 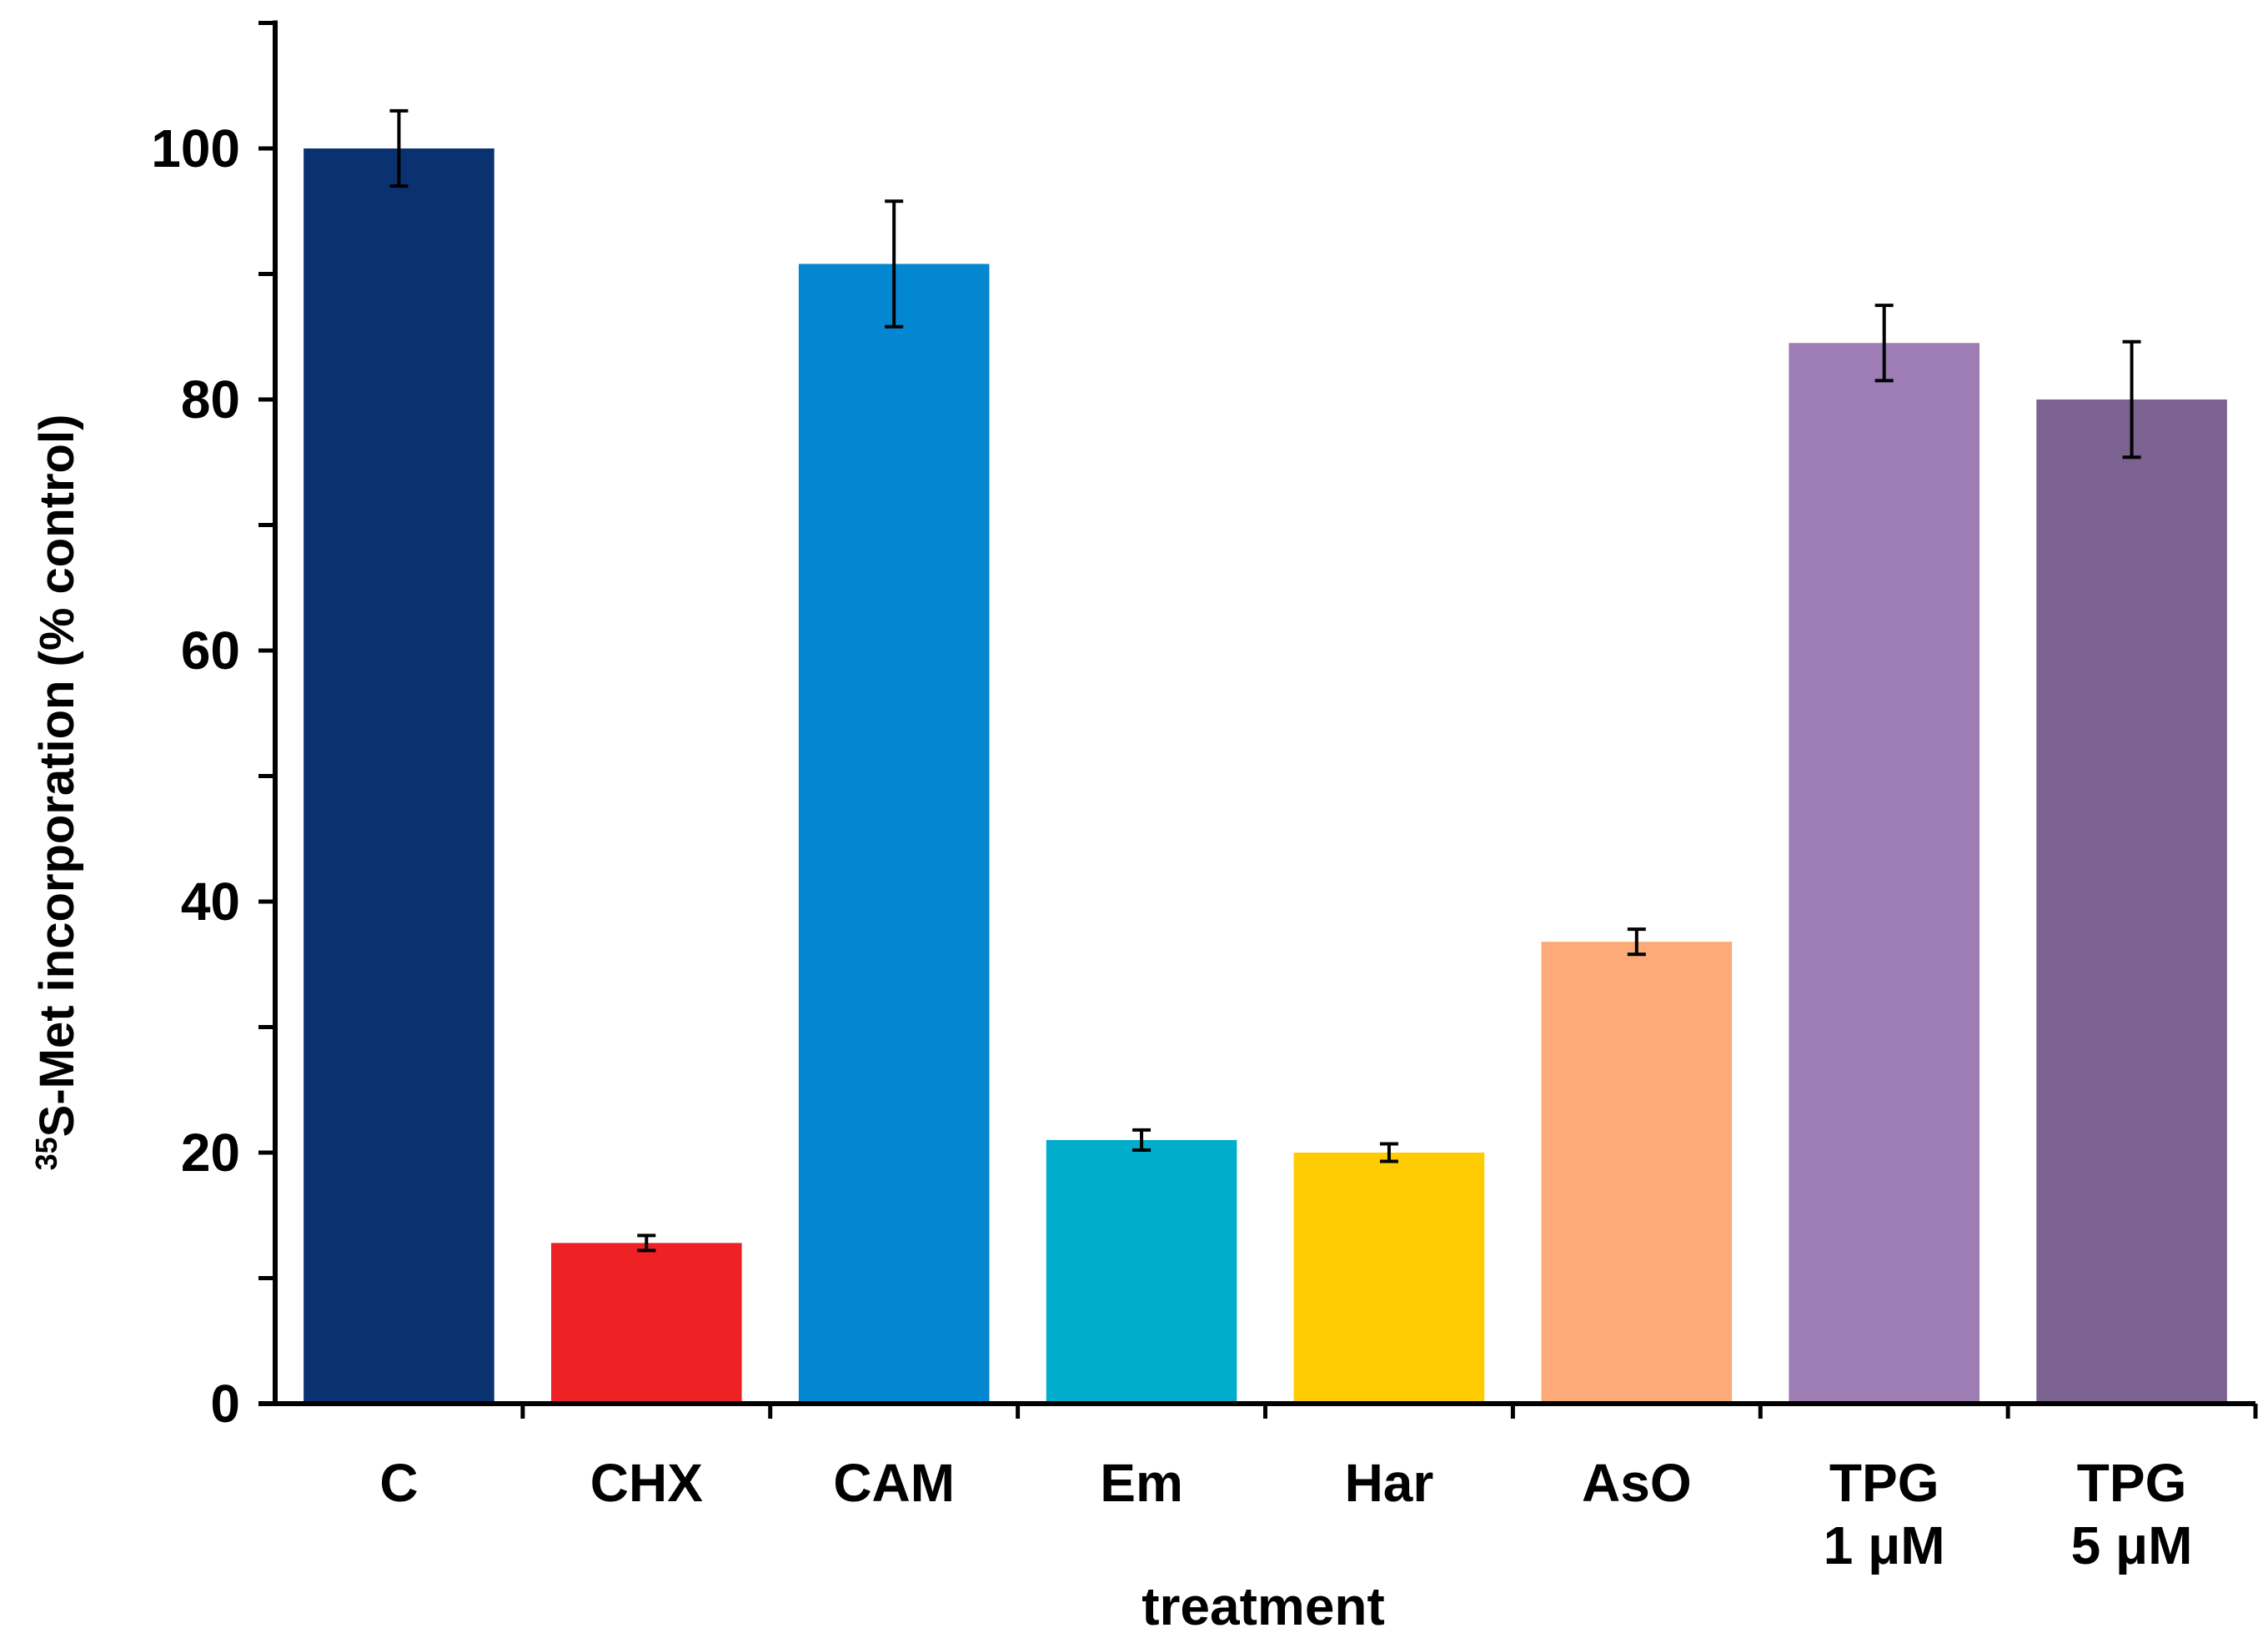 I want to click on x-category-label: CAM, so click(x=894, y=1483).